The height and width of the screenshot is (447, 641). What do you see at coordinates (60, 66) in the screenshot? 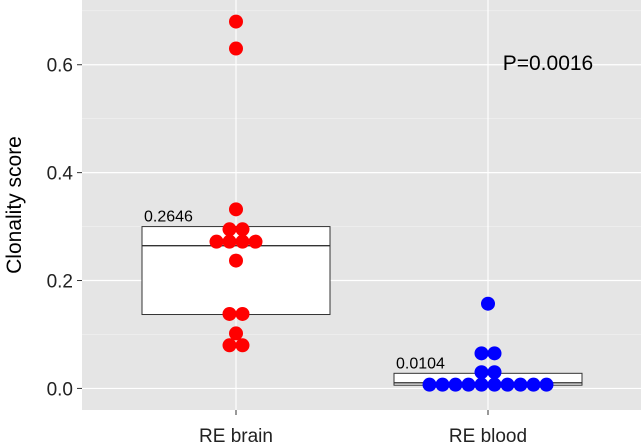
I see `y-tick-label: 0.6` at bounding box center [60, 66].